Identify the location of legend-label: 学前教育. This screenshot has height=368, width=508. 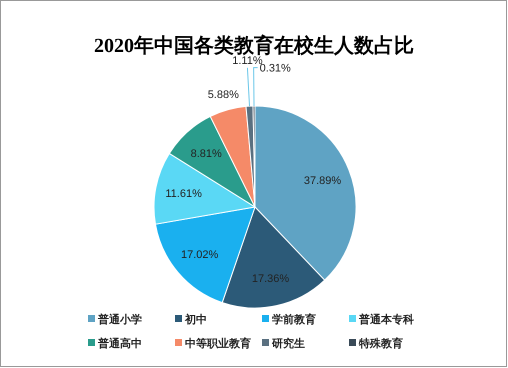
(294, 319).